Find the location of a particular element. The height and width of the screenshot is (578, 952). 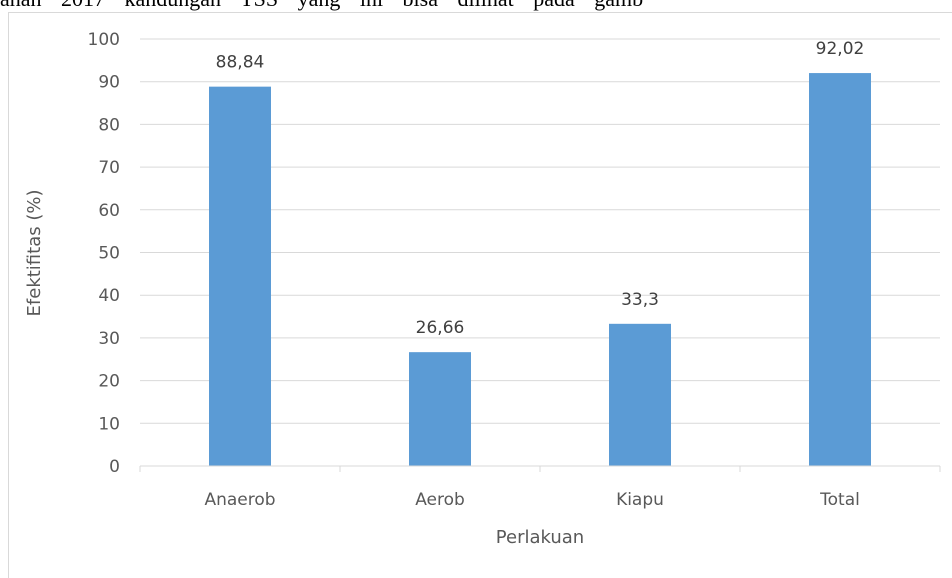

y-tick-label: 70 is located at coordinates (109, 168).